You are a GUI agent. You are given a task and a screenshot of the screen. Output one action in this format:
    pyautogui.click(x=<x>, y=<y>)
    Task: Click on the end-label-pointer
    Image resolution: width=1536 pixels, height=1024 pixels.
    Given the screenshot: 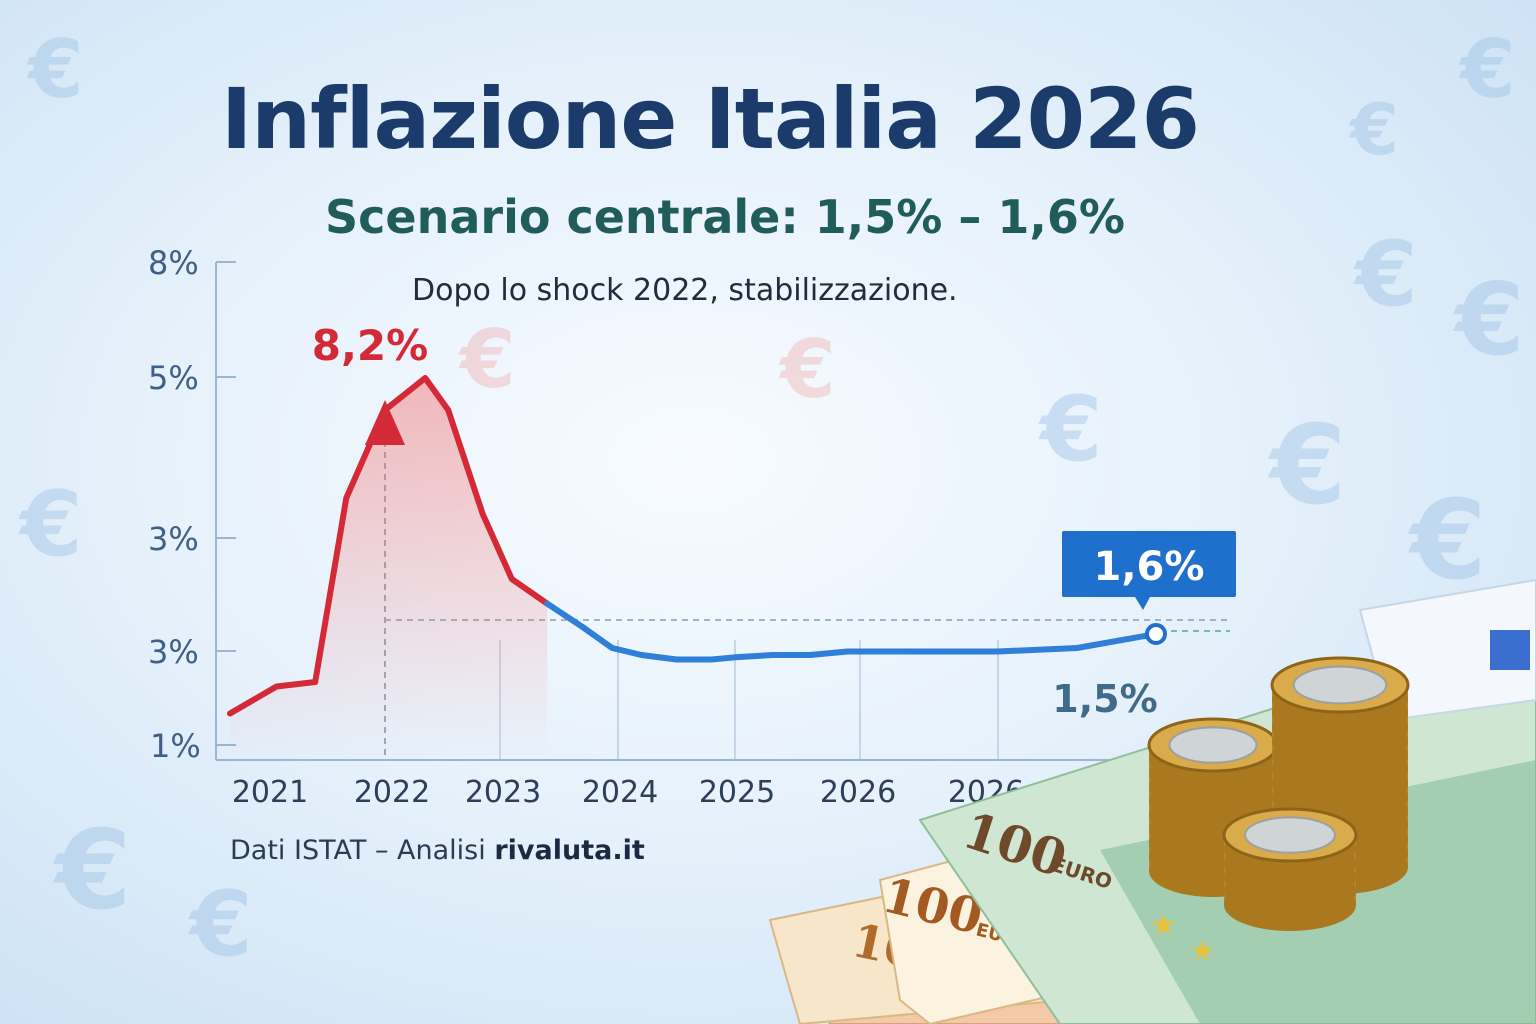 What is the action you would take?
    pyautogui.click(x=1142, y=603)
    